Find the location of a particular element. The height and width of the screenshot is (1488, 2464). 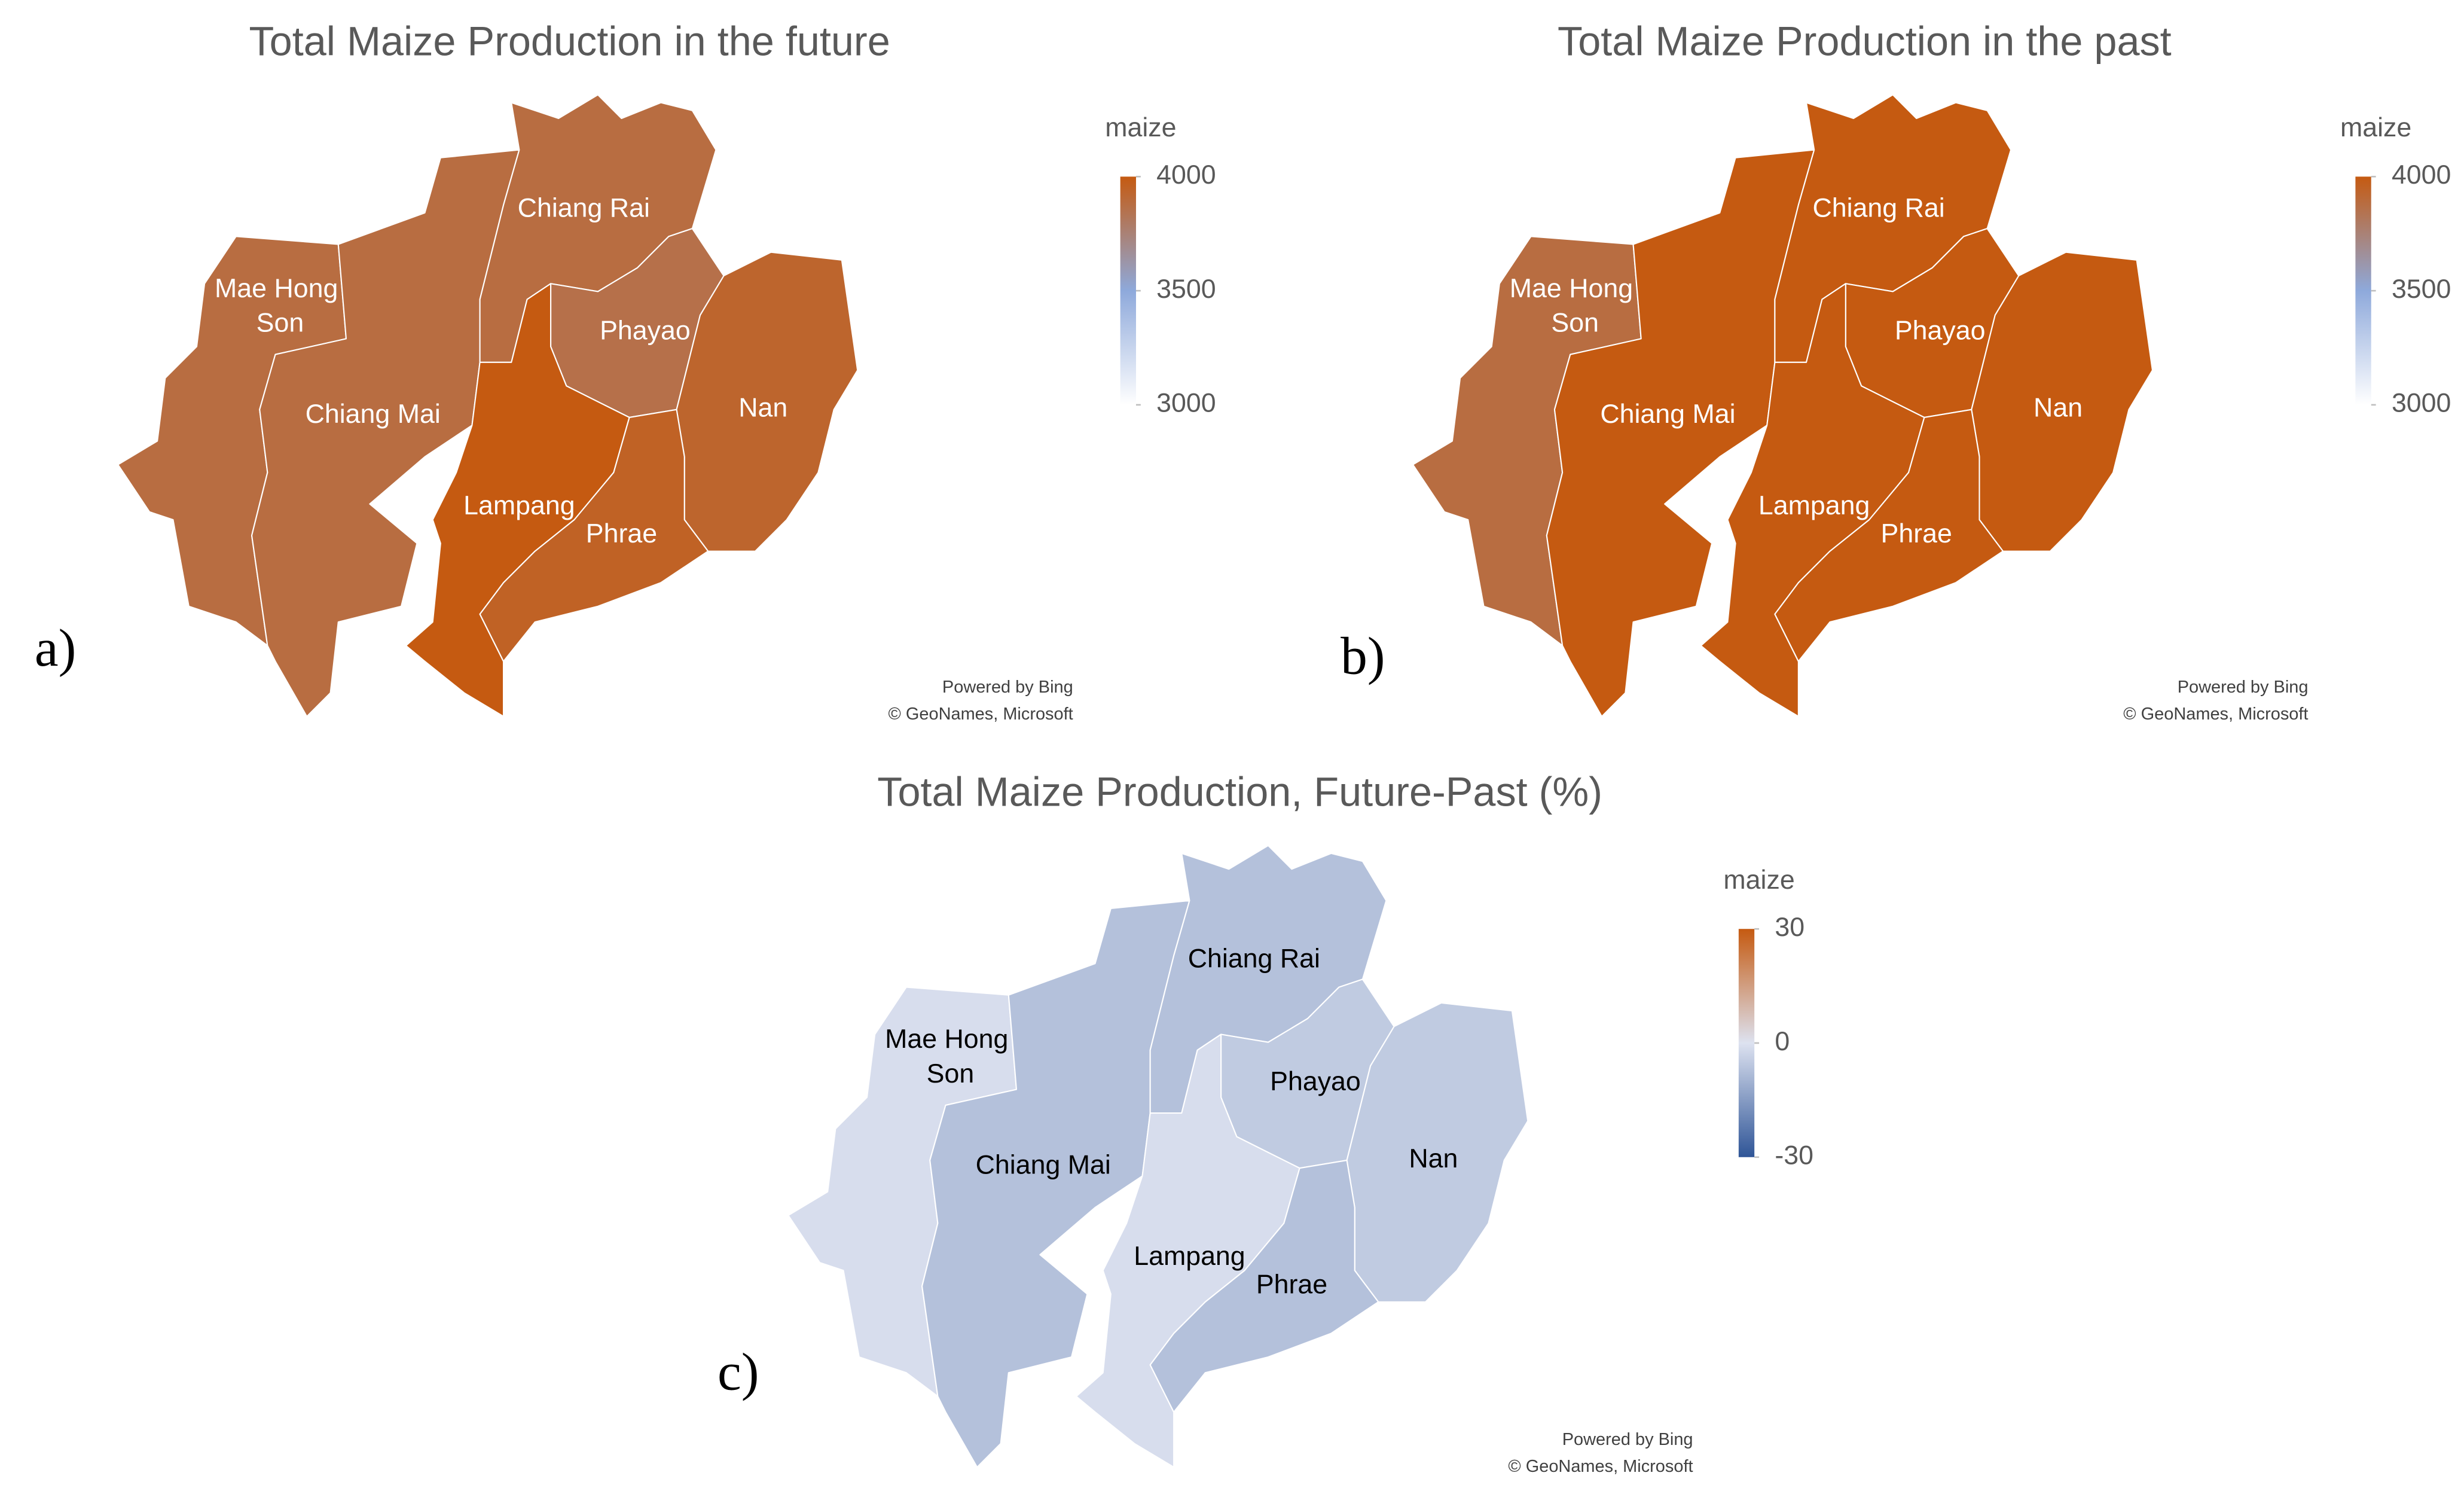

map-title: Total Maize Production, Future-Past (%) is located at coordinates (1239, 793).